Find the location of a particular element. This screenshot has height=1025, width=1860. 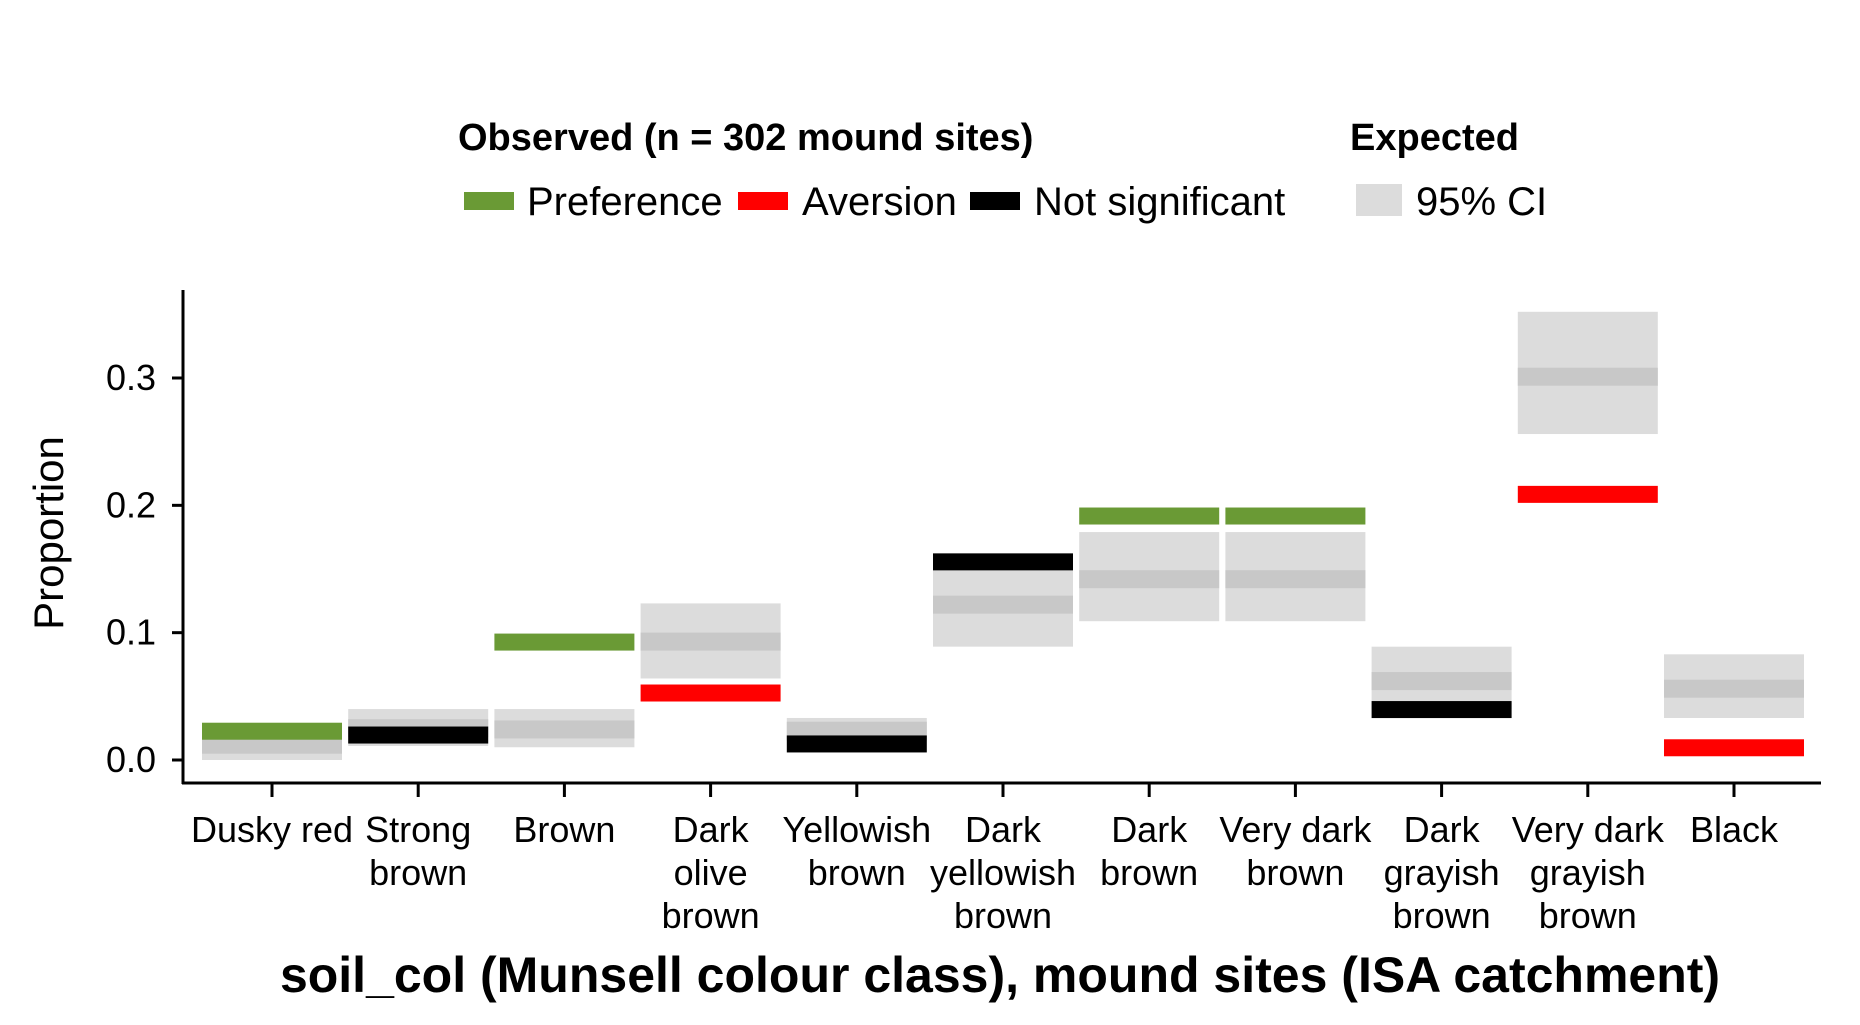

x-tick-label-line: Yellowish is located at coordinates (856, 829).